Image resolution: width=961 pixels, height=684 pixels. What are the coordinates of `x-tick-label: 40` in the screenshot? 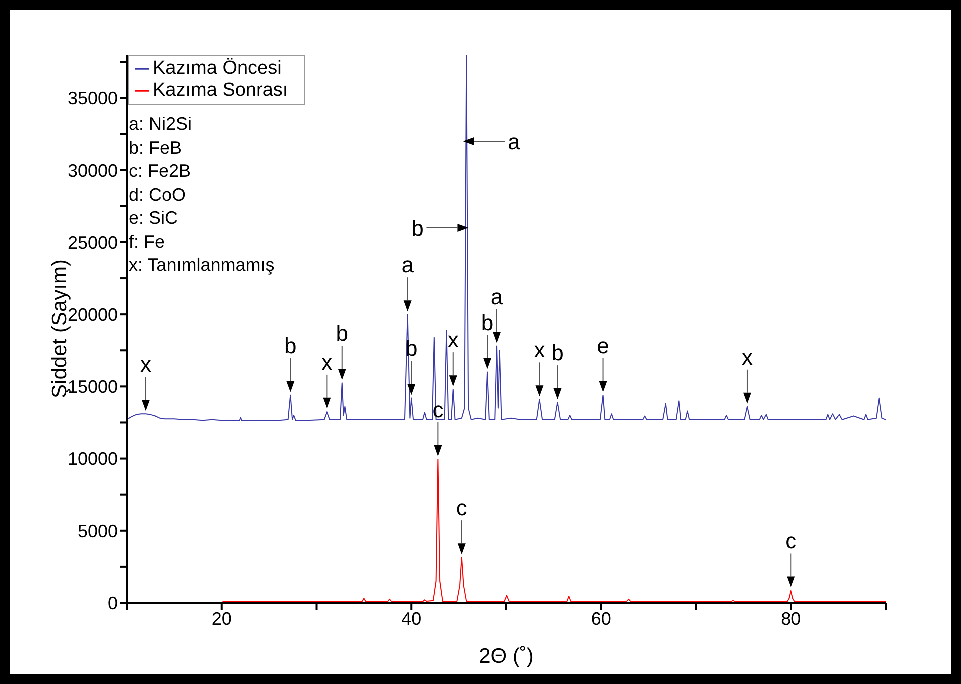 It's located at (412, 618).